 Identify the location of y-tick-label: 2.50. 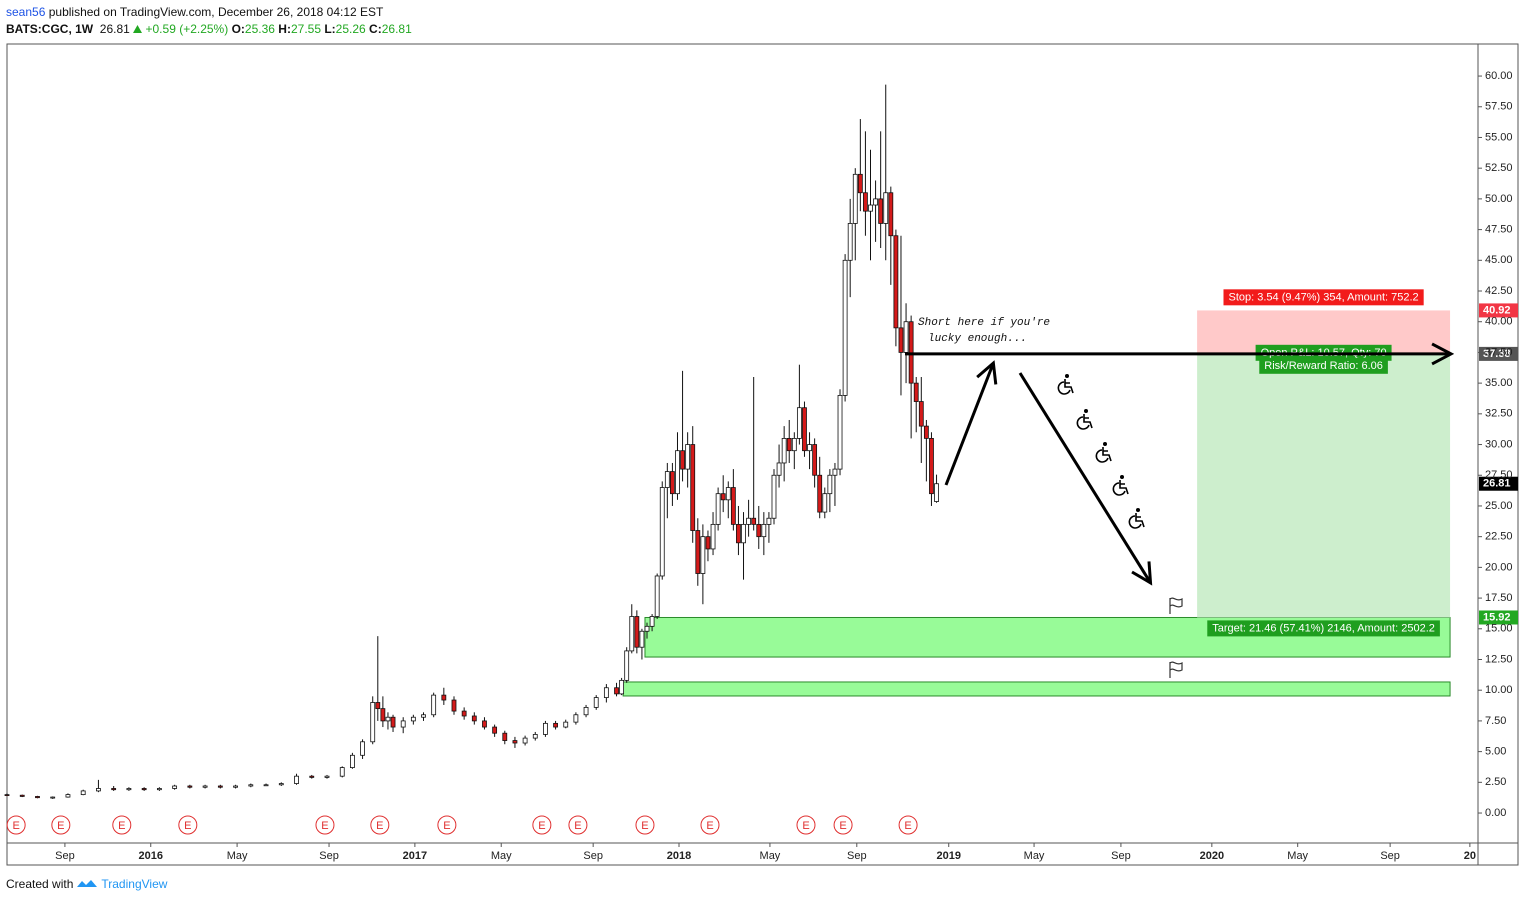
(1495, 782).